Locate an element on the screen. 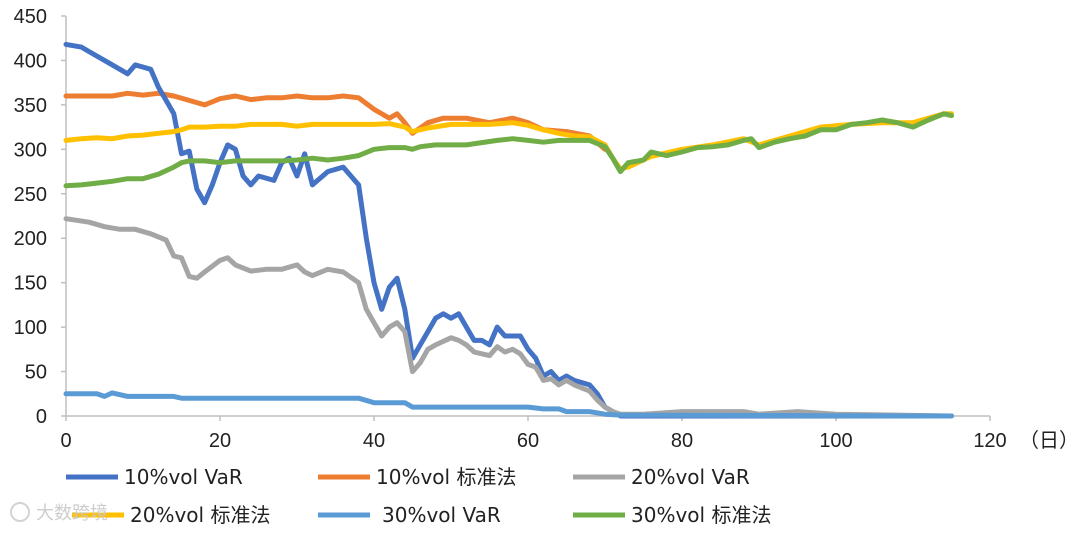  y-tick-label: 250 is located at coordinates (30, 195).